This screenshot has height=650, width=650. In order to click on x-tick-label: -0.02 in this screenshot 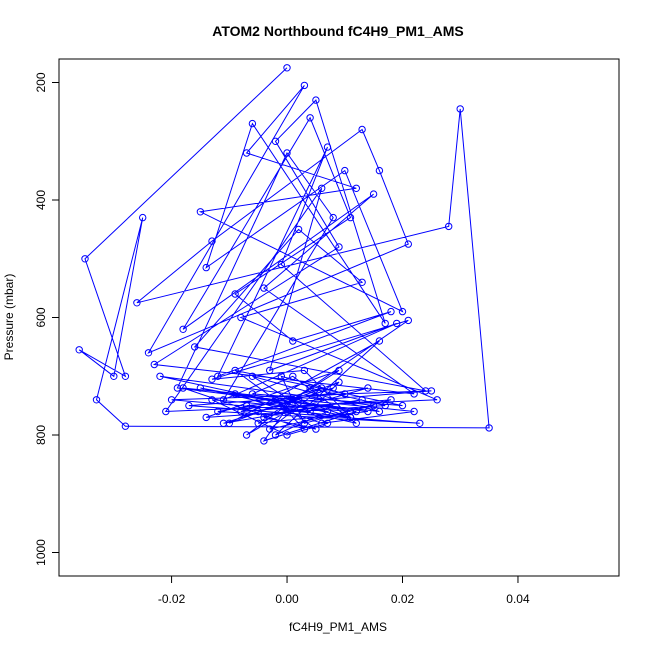, I will do `click(172, 599)`.